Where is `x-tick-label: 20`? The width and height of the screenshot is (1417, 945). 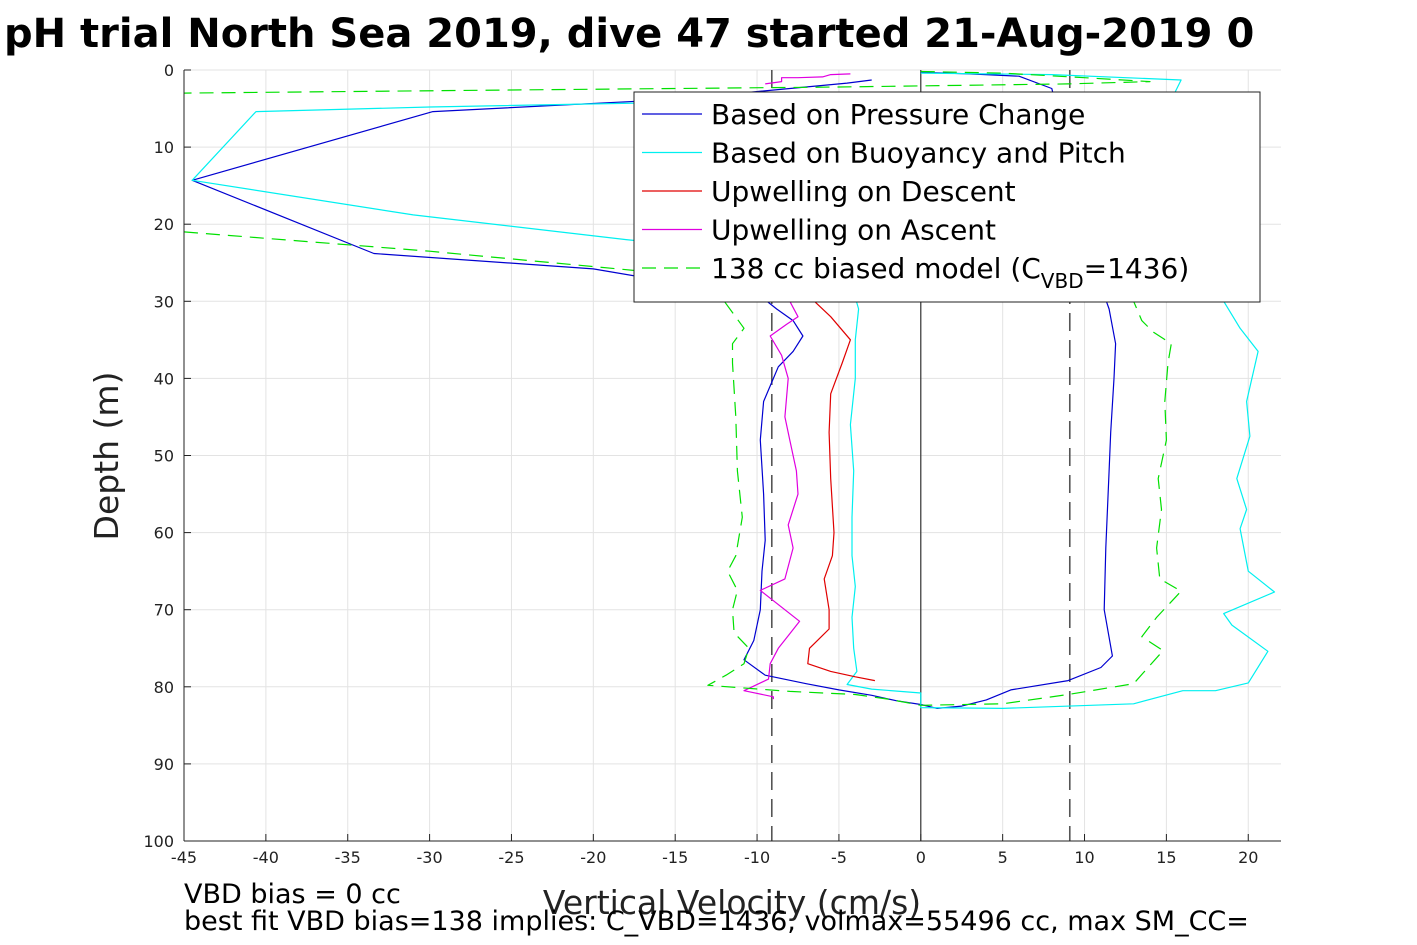
x-tick-label: 20 is located at coordinates (1248, 857).